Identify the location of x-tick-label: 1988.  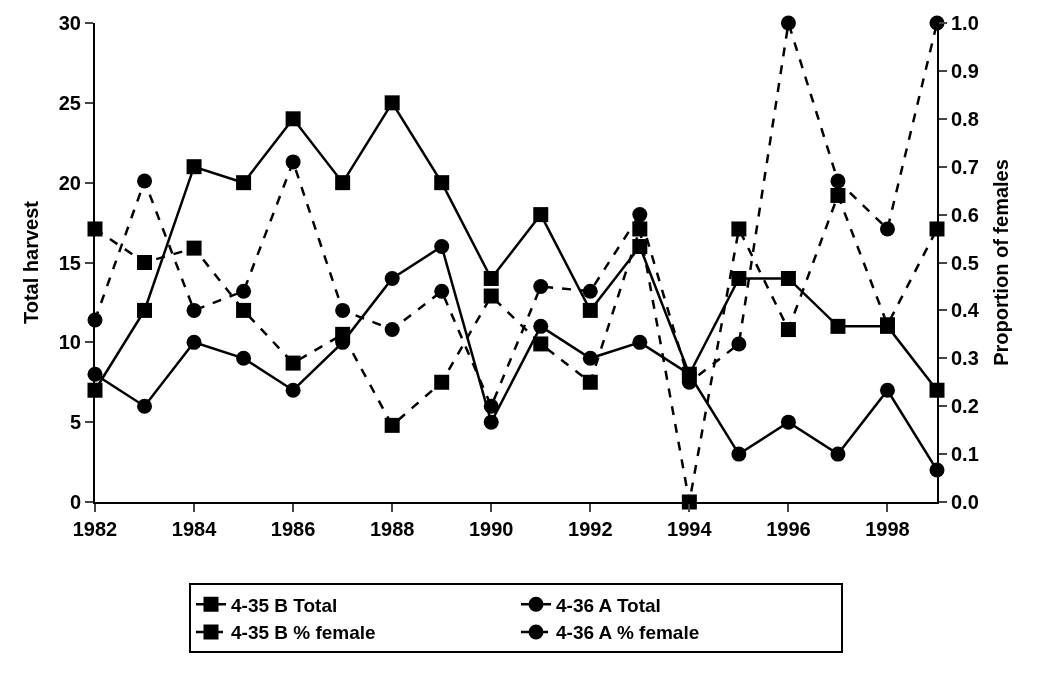
(392, 529).